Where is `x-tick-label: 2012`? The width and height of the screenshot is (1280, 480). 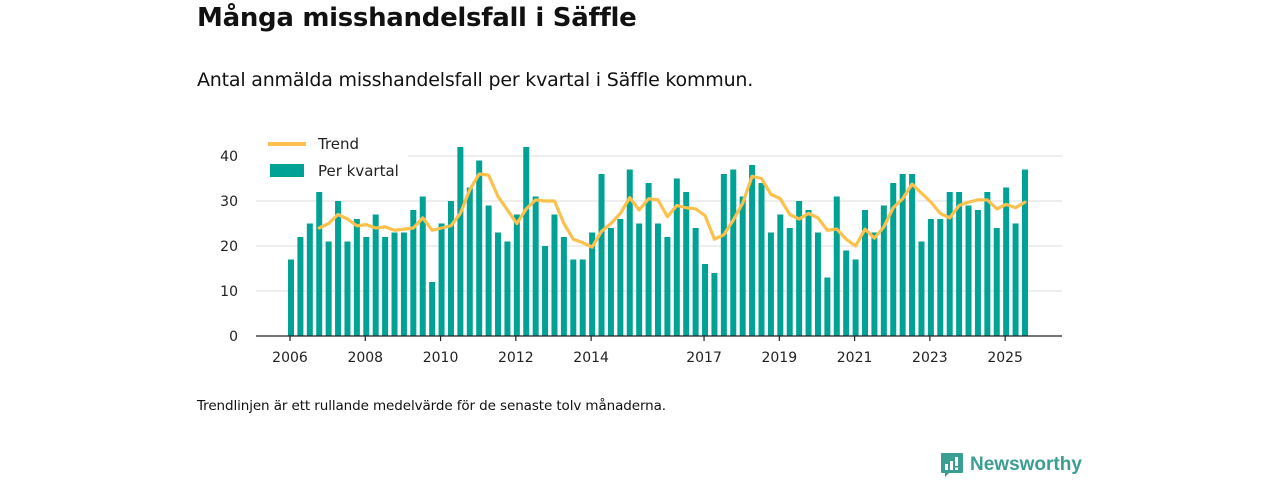 x-tick-label: 2012 is located at coordinates (516, 358).